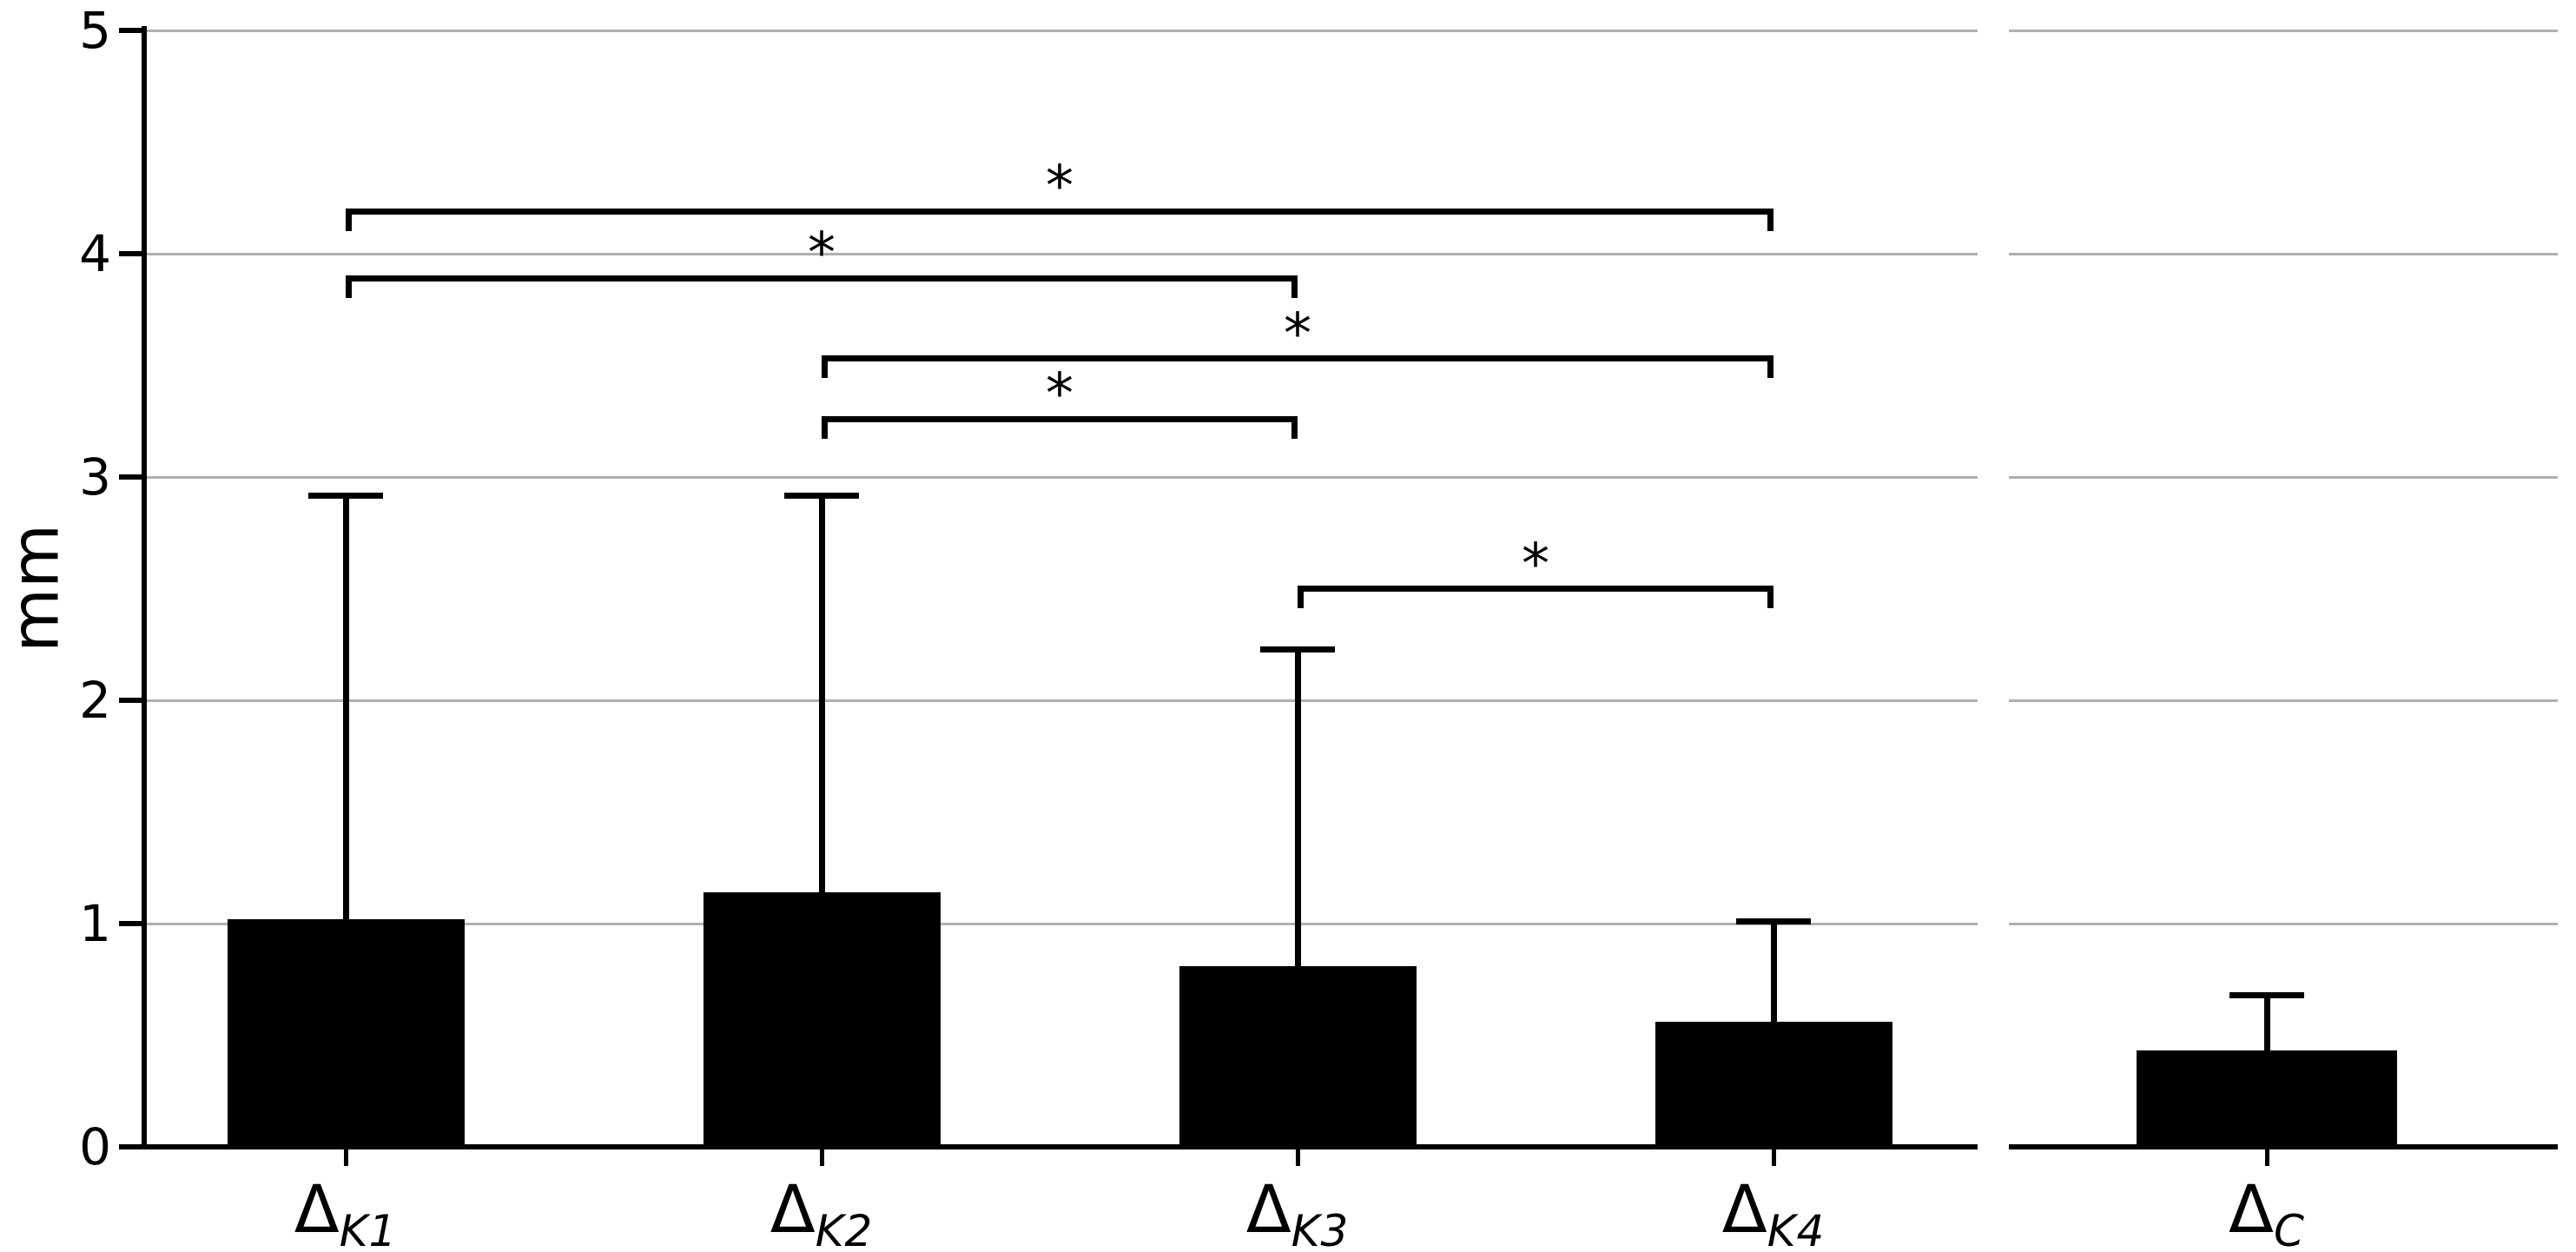  I want to click on x-tick-label-ΔK3: ΔK3, so click(1298, 1213).